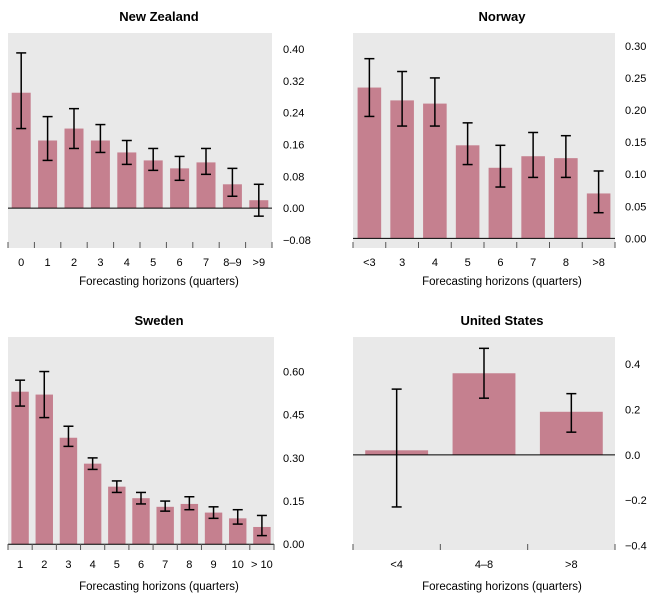 This screenshot has width=659, height=600. What do you see at coordinates (635, 79) in the screenshot?
I see `y-tick-label: 0.25` at bounding box center [635, 79].